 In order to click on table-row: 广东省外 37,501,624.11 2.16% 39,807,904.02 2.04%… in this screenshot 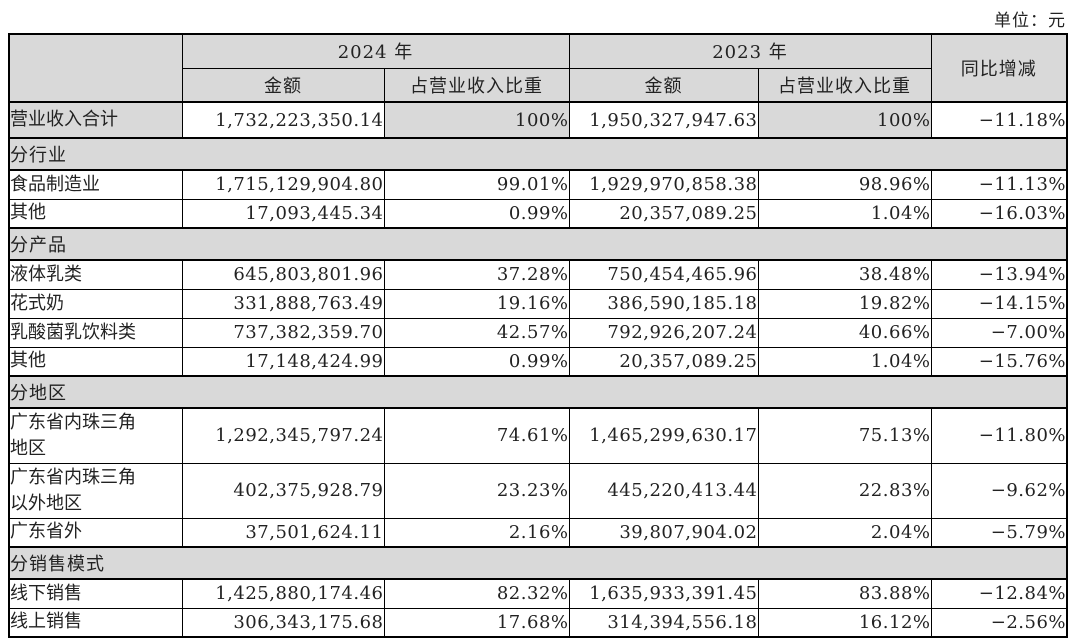, I will do `click(538, 532)`.